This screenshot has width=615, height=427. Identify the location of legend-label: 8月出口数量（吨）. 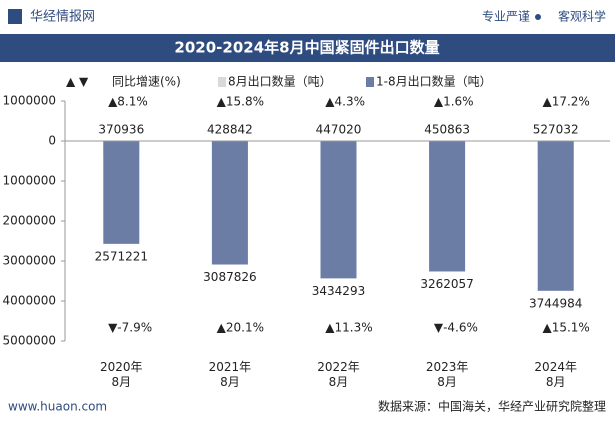
(280, 81).